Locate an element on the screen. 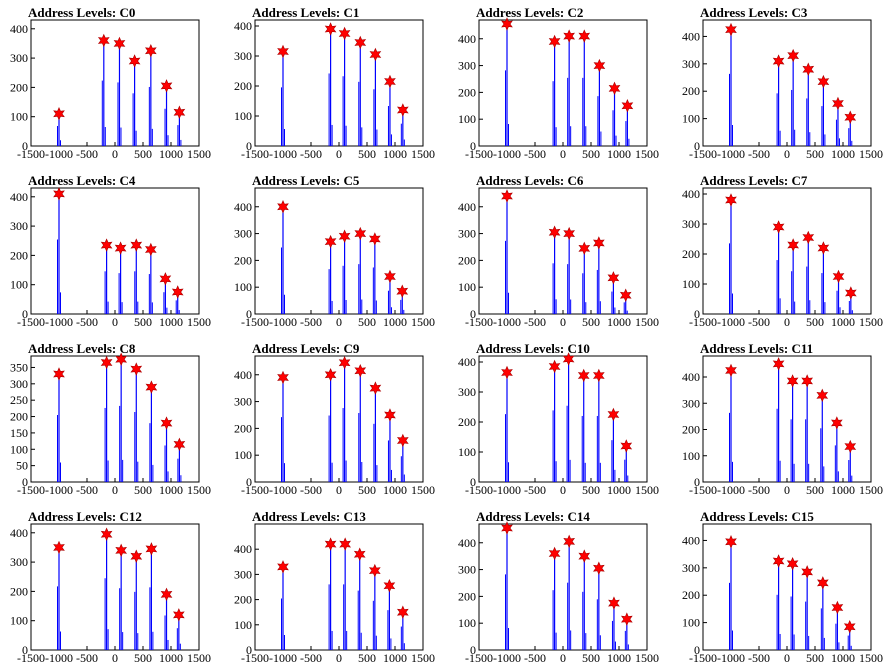 This screenshot has height=672, width=896. chart-title: Address Levels: C0 is located at coordinates (81, 12).